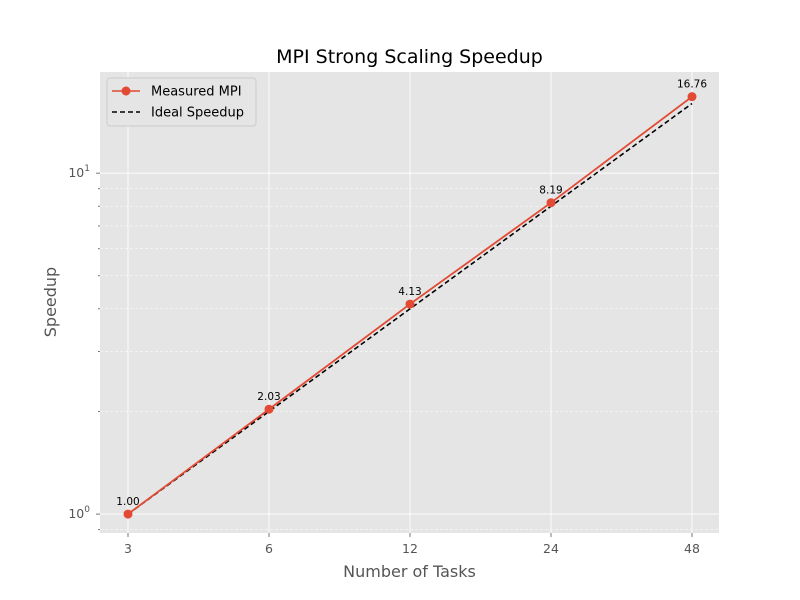 This screenshot has width=800, height=600. Describe the element at coordinates (269, 548) in the screenshot. I see `x-tick-label: 6` at that location.